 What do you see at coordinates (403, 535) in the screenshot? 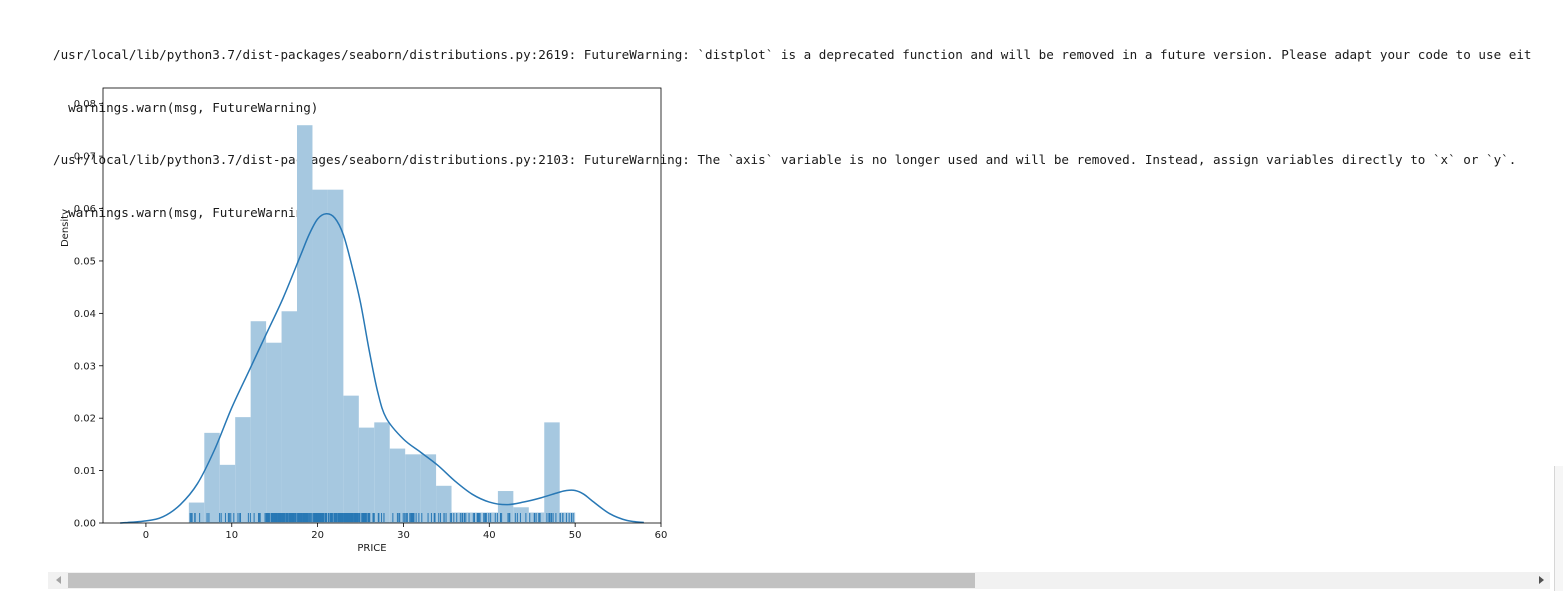
I see `x-tick-label: 30` at bounding box center [403, 535].